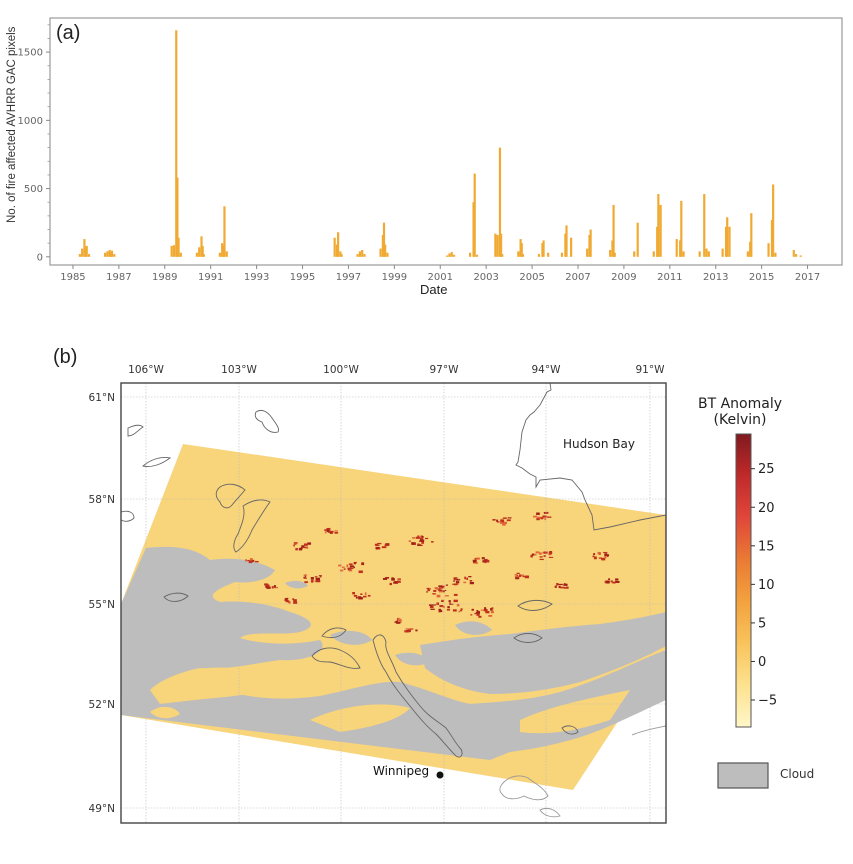 This screenshot has height=864, width=853. I want to click on cedar-lake, so click(336, 658).